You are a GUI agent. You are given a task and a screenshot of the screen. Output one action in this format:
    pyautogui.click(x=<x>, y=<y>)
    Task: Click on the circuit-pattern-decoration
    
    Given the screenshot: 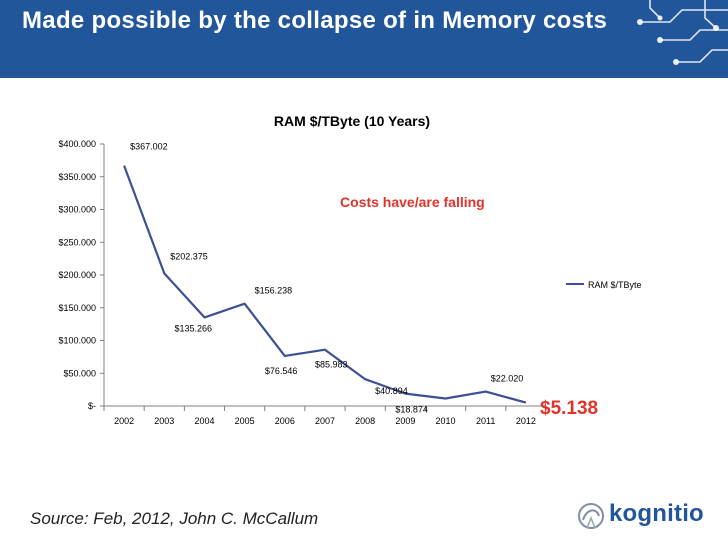 What is the action you would take?
    pyautogui.click(x=682, y=32)
    